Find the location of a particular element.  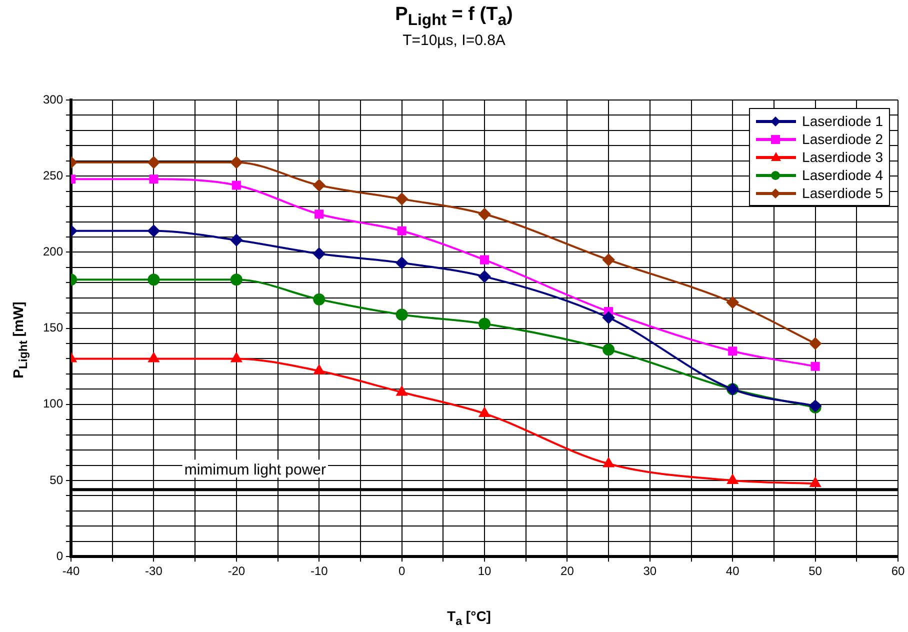

x-tick-label: 0 is located at coordinates (402, 571).